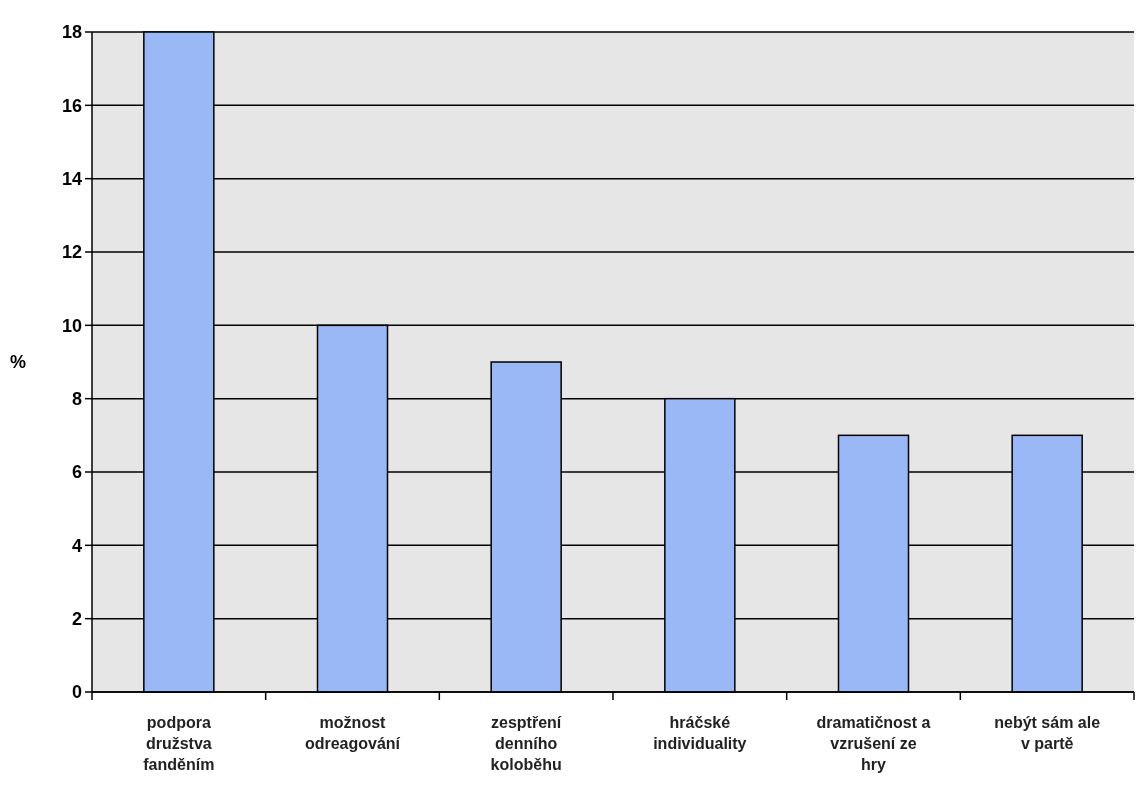 Image resolution: width=1146 pixels, height=805 pixels. Describe the element at coordinates (71, 325) in the screenshot. I see `y-tick-label: 10` at that location.